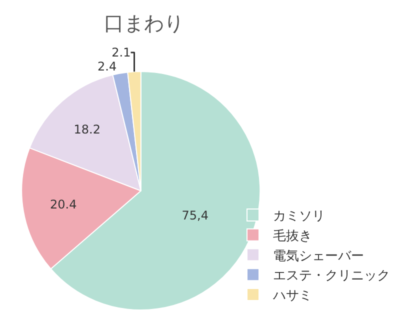  I want to click on legend-label: 毛抜き, so click(292, 235).